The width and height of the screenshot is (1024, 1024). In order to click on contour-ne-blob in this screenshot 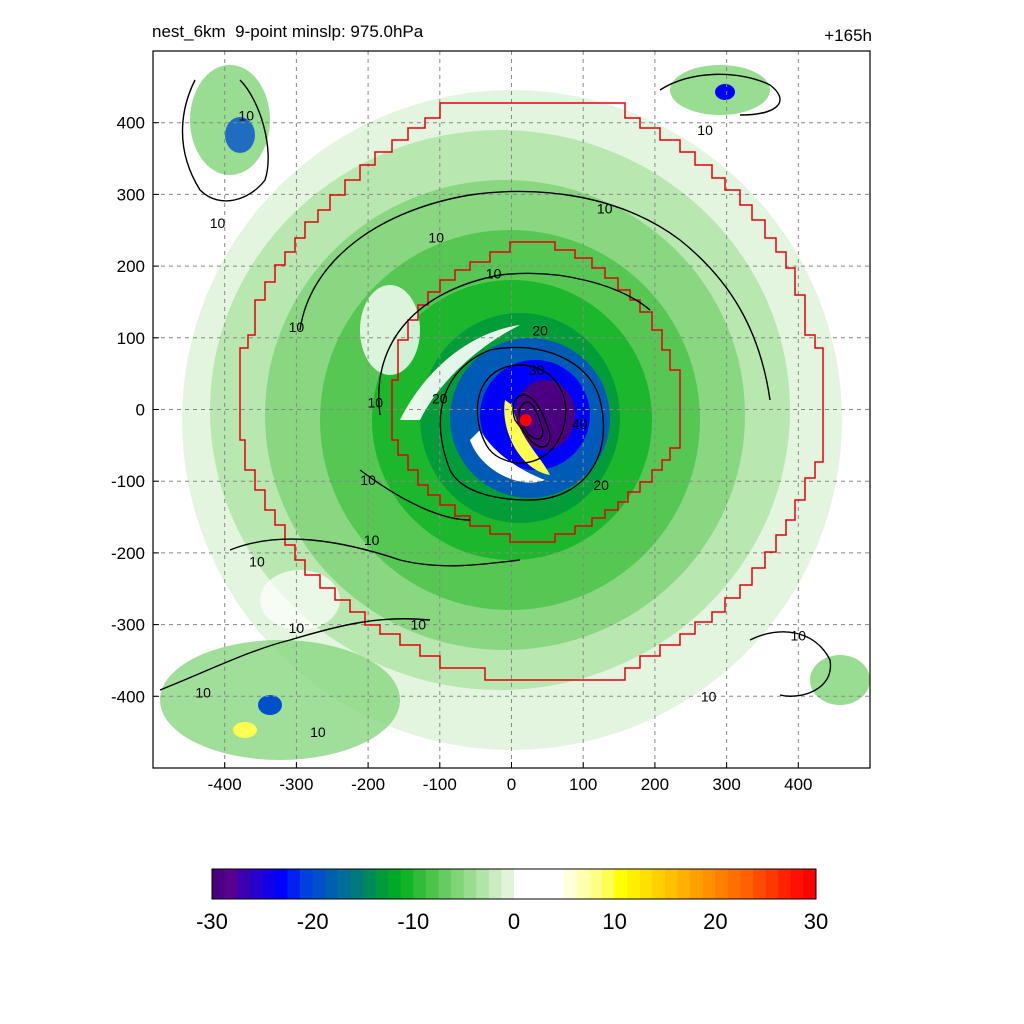, I will do `click(720, 94)`.